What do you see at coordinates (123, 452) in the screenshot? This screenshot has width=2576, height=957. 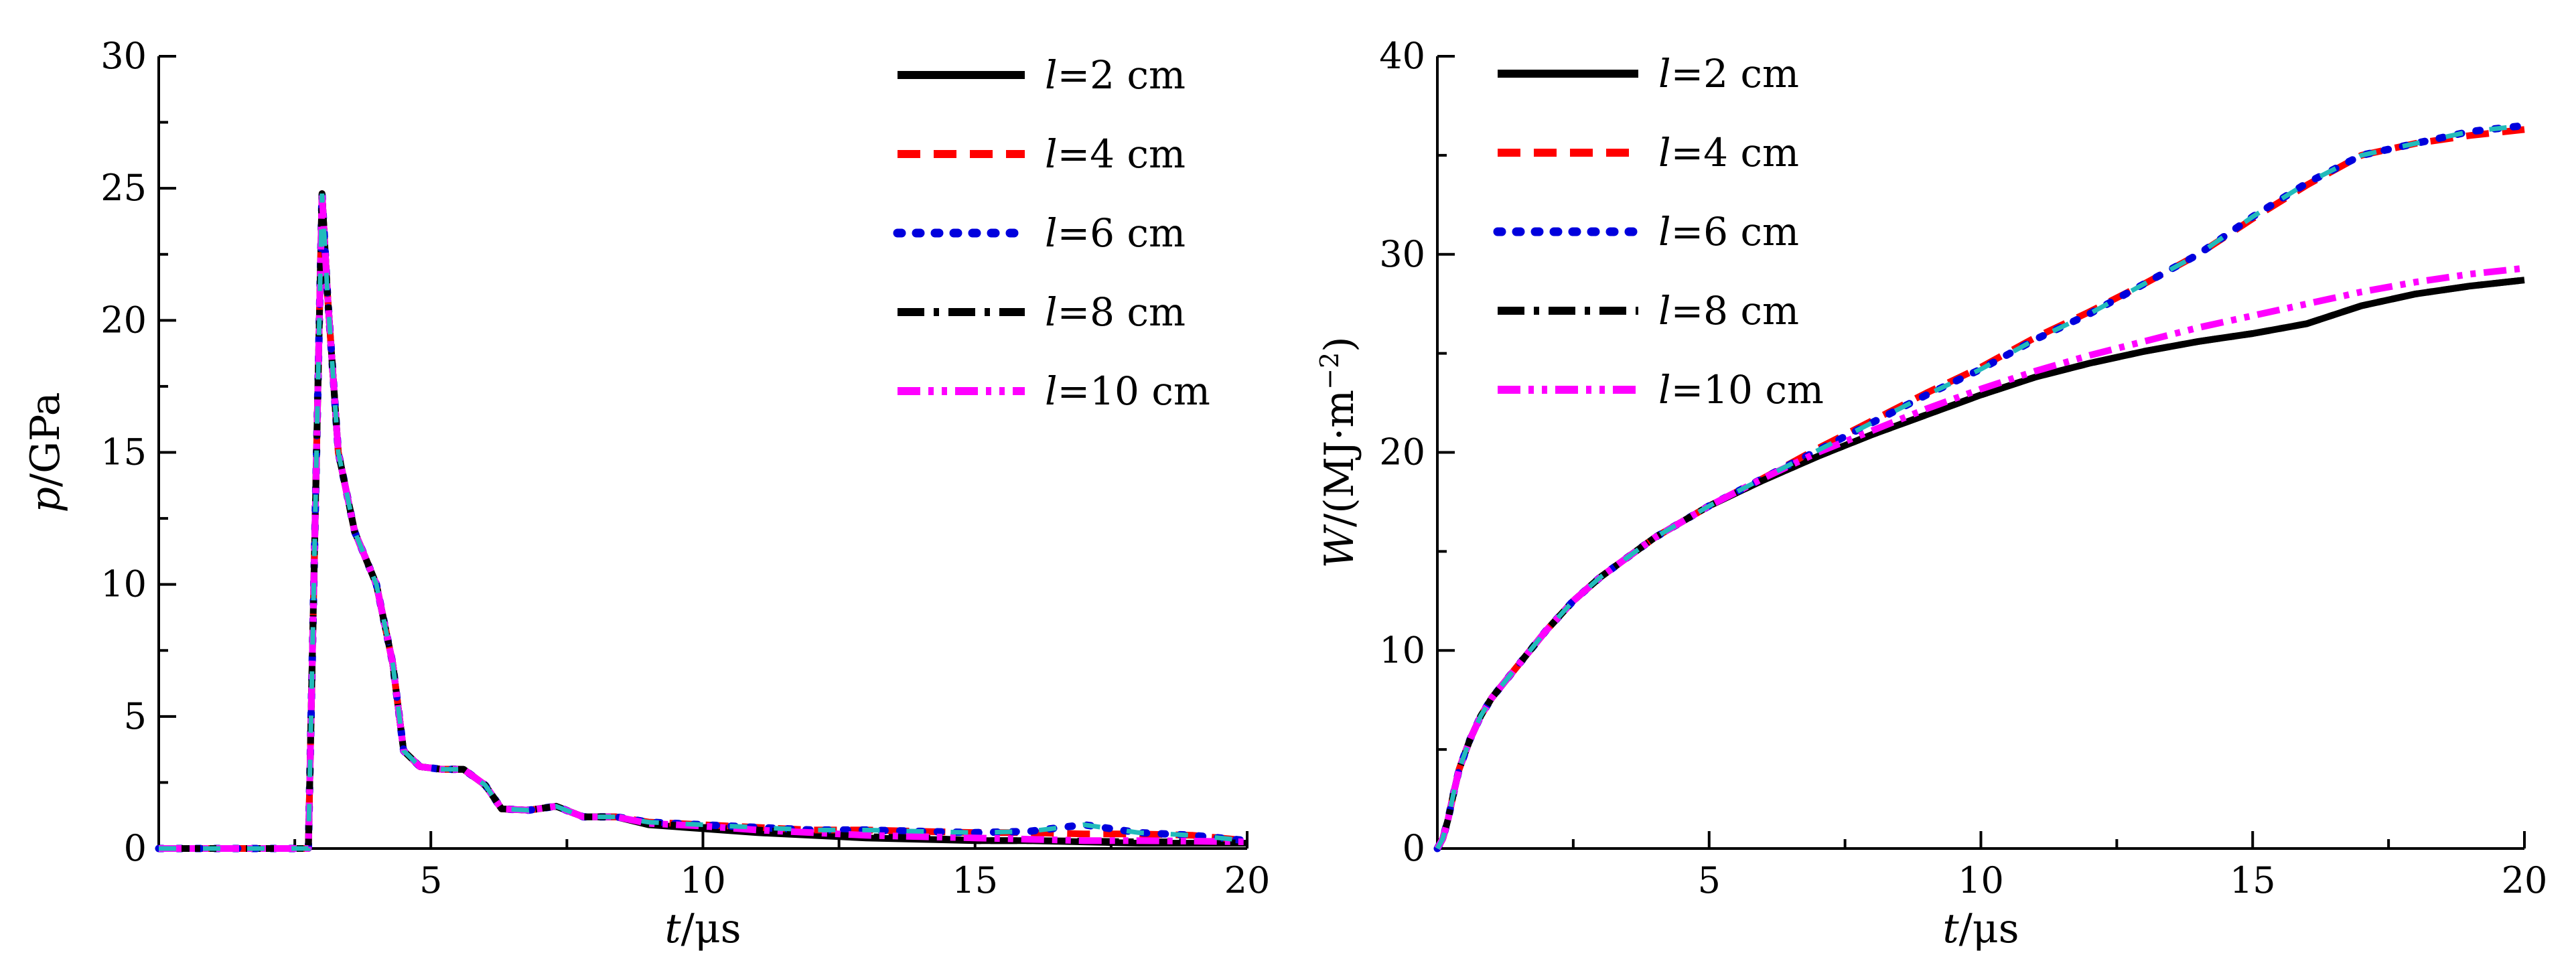 I see `y-tick-label: 15` at bounding box center [123, 452].